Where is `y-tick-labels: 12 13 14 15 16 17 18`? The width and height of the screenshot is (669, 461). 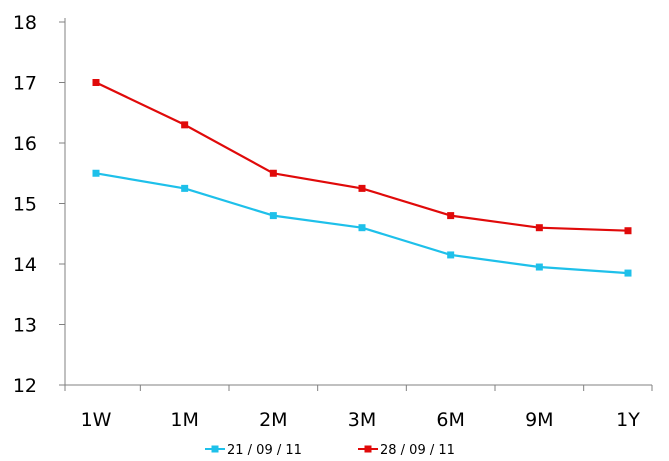 y-tick-labels: 12 13 14 15 16 17 18 is located at coordinates (25, 204).